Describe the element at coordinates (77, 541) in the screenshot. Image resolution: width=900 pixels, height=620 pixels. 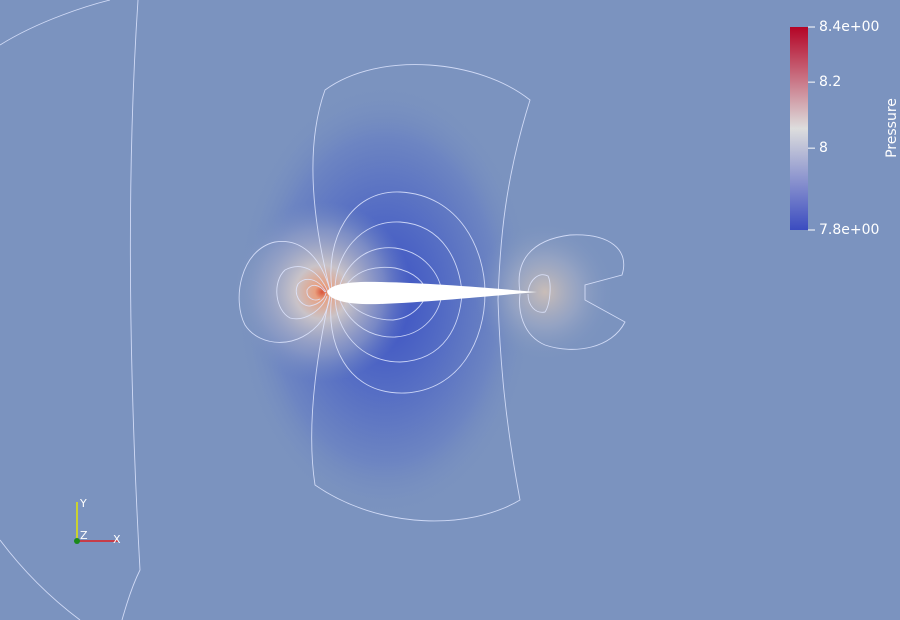
I see `z-axis-marker` at that location.